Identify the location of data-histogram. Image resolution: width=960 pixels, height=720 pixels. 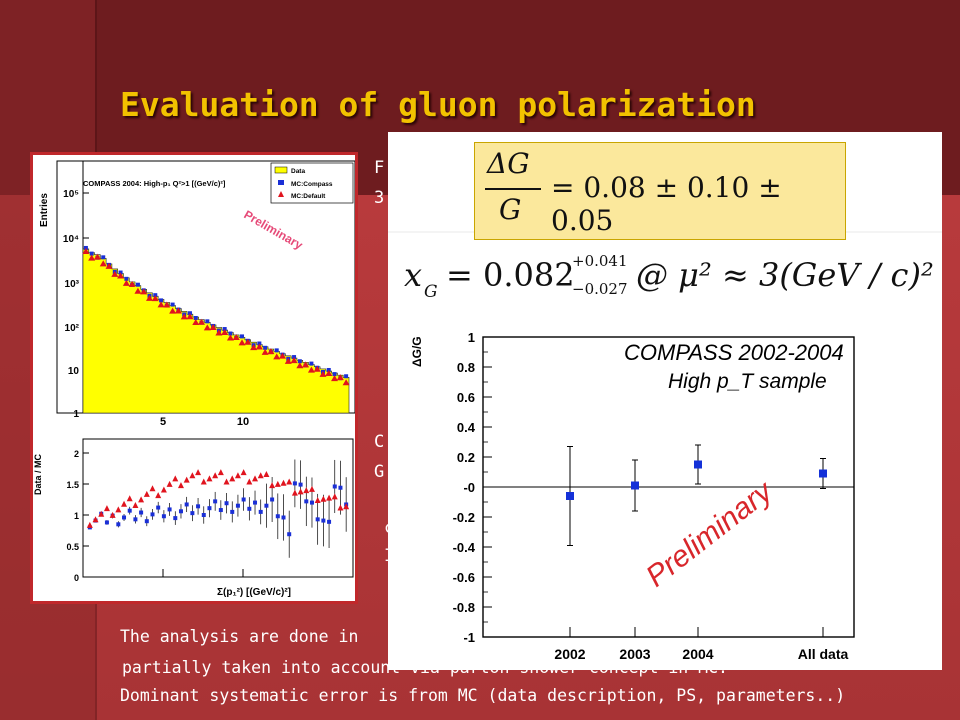
(216, 331).